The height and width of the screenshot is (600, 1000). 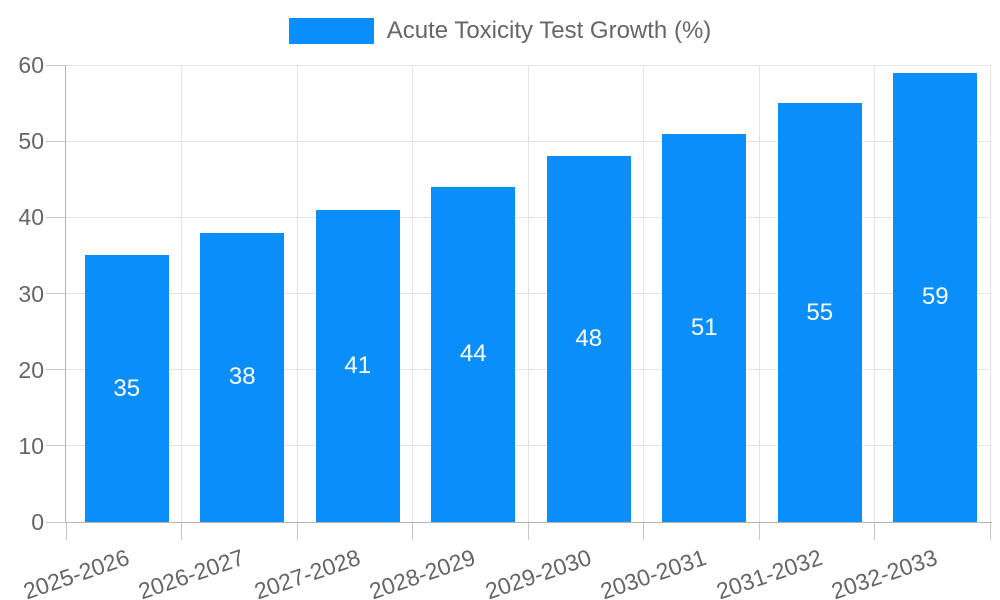 I want to click on y-axis-label: 50, so click(x=31, y=141).